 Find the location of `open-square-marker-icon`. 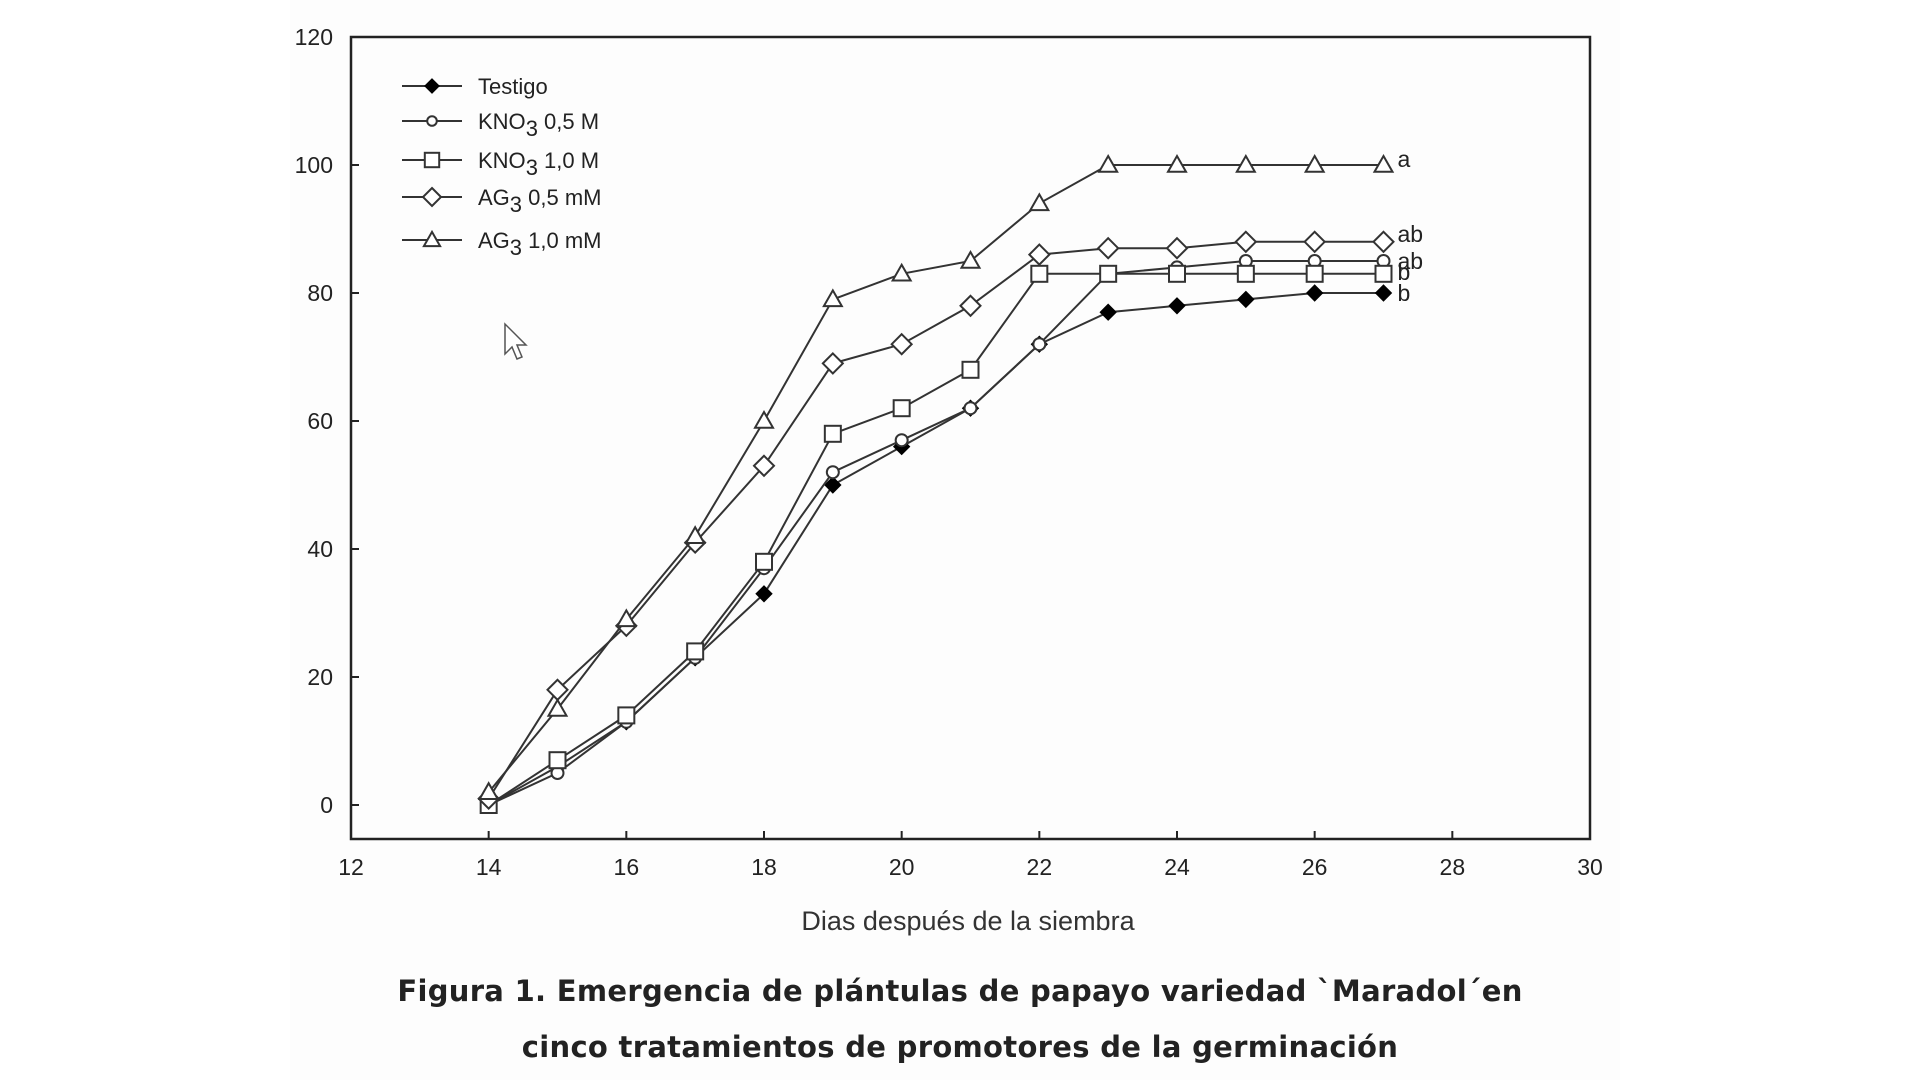

open-square-marker-icon is located at coordinates (432, 160).